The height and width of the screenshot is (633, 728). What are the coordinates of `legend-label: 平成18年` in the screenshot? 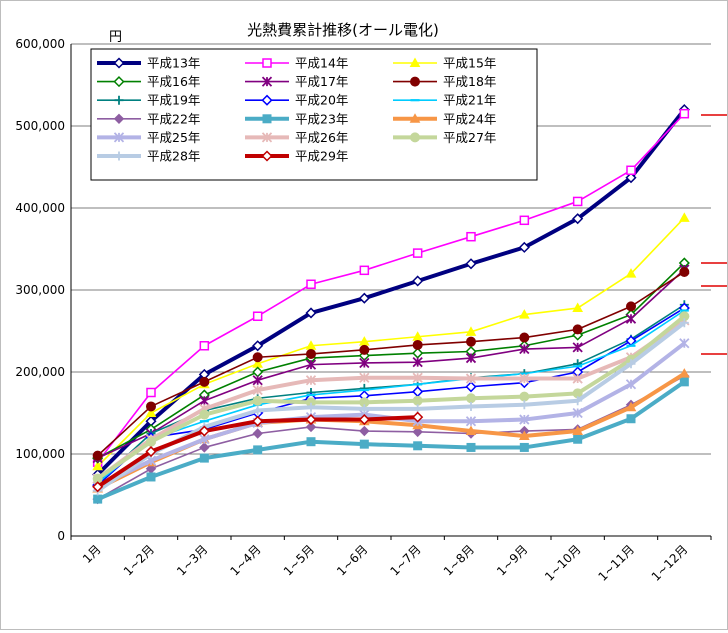 It's located at (469, 81).